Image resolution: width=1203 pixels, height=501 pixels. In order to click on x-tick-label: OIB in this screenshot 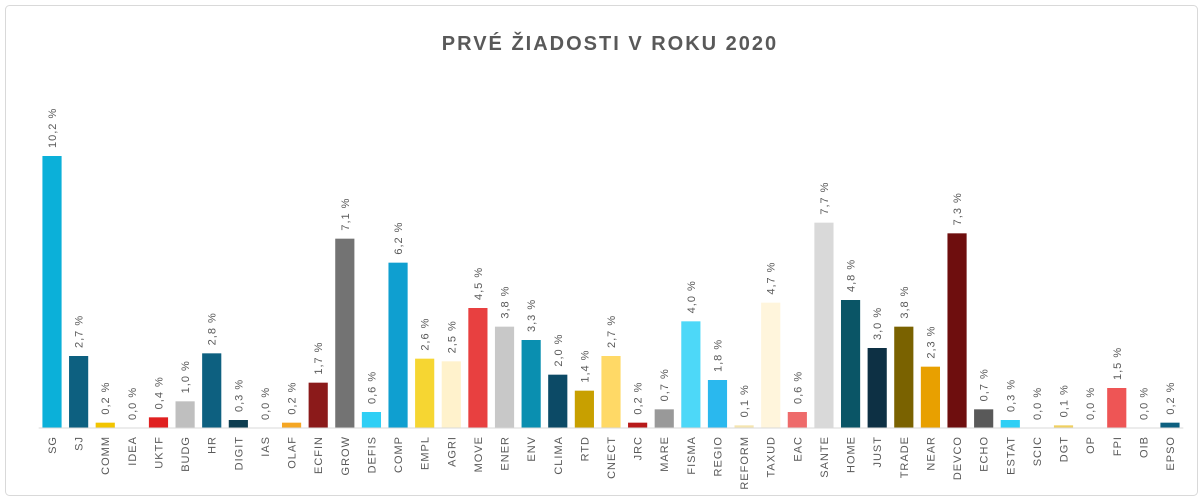, I will do `click(1144, 447)`.